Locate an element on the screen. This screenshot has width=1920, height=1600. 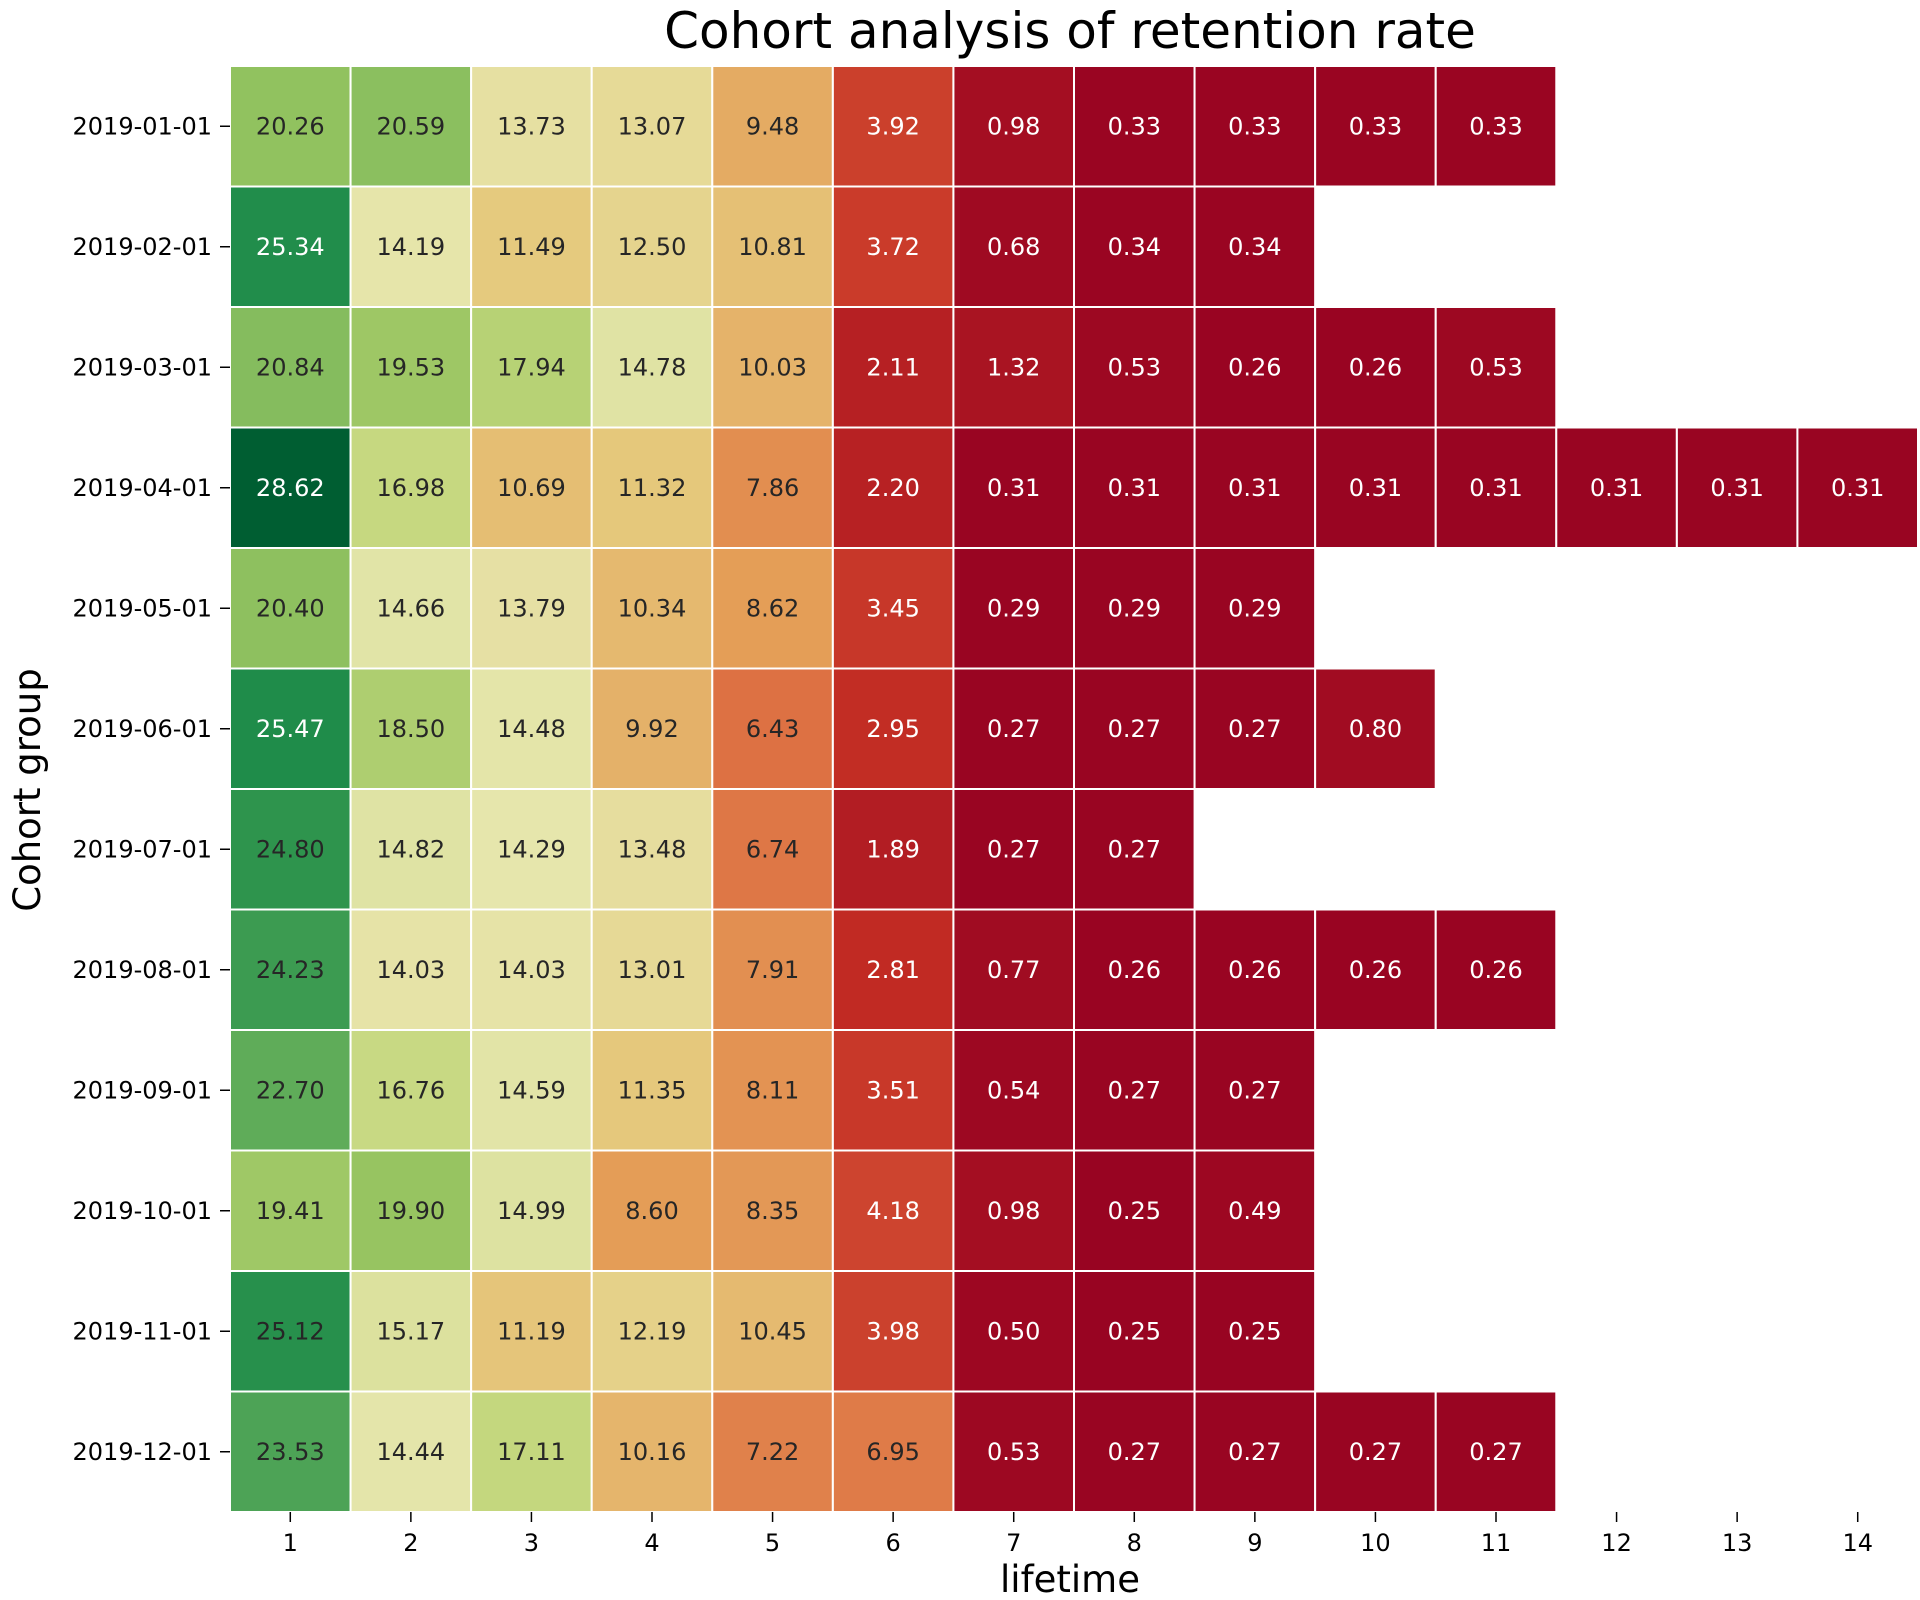
y-axis-label: Cohort group is located at coordinates (27, 790).